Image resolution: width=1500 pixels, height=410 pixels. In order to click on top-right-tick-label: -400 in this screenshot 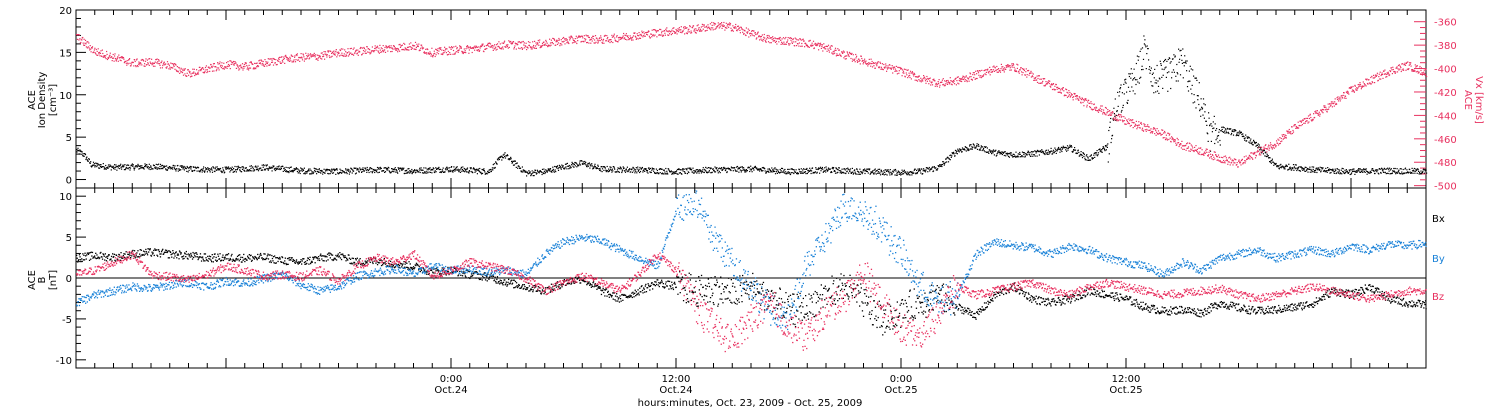, I will do `click(1445, 70)`.